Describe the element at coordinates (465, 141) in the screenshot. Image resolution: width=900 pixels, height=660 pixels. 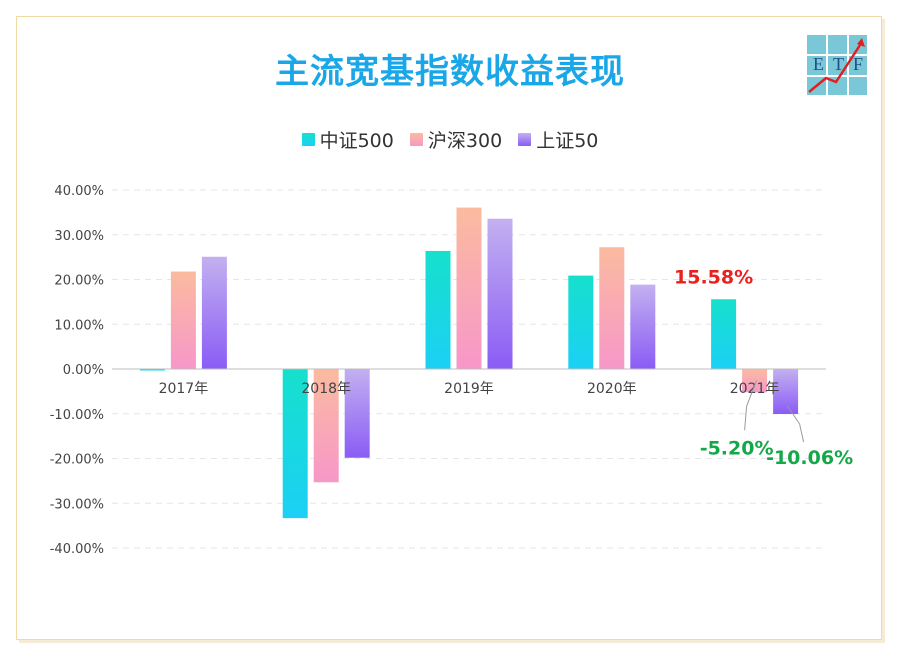
I see `legend-label-hs300: 沪深300` at that location.